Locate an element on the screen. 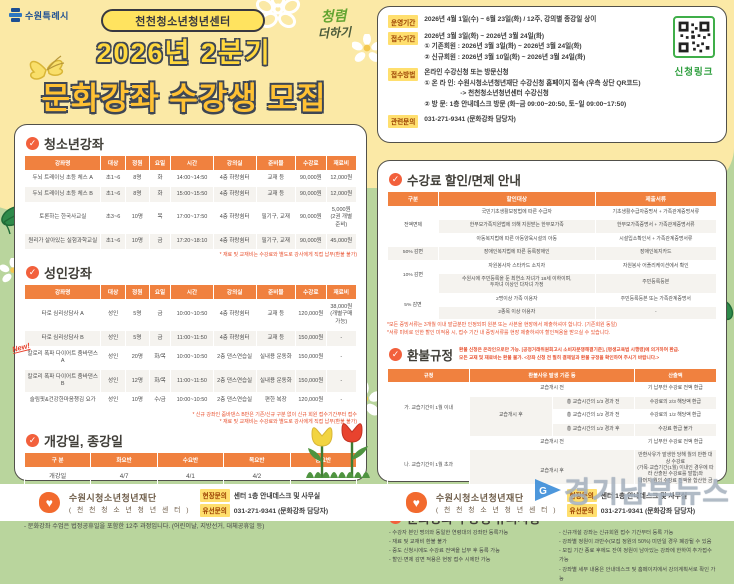 The image size is (734, 584). table-cell: 기 납부한 수강료 전액 환급 is located at coordinates (675, 442).